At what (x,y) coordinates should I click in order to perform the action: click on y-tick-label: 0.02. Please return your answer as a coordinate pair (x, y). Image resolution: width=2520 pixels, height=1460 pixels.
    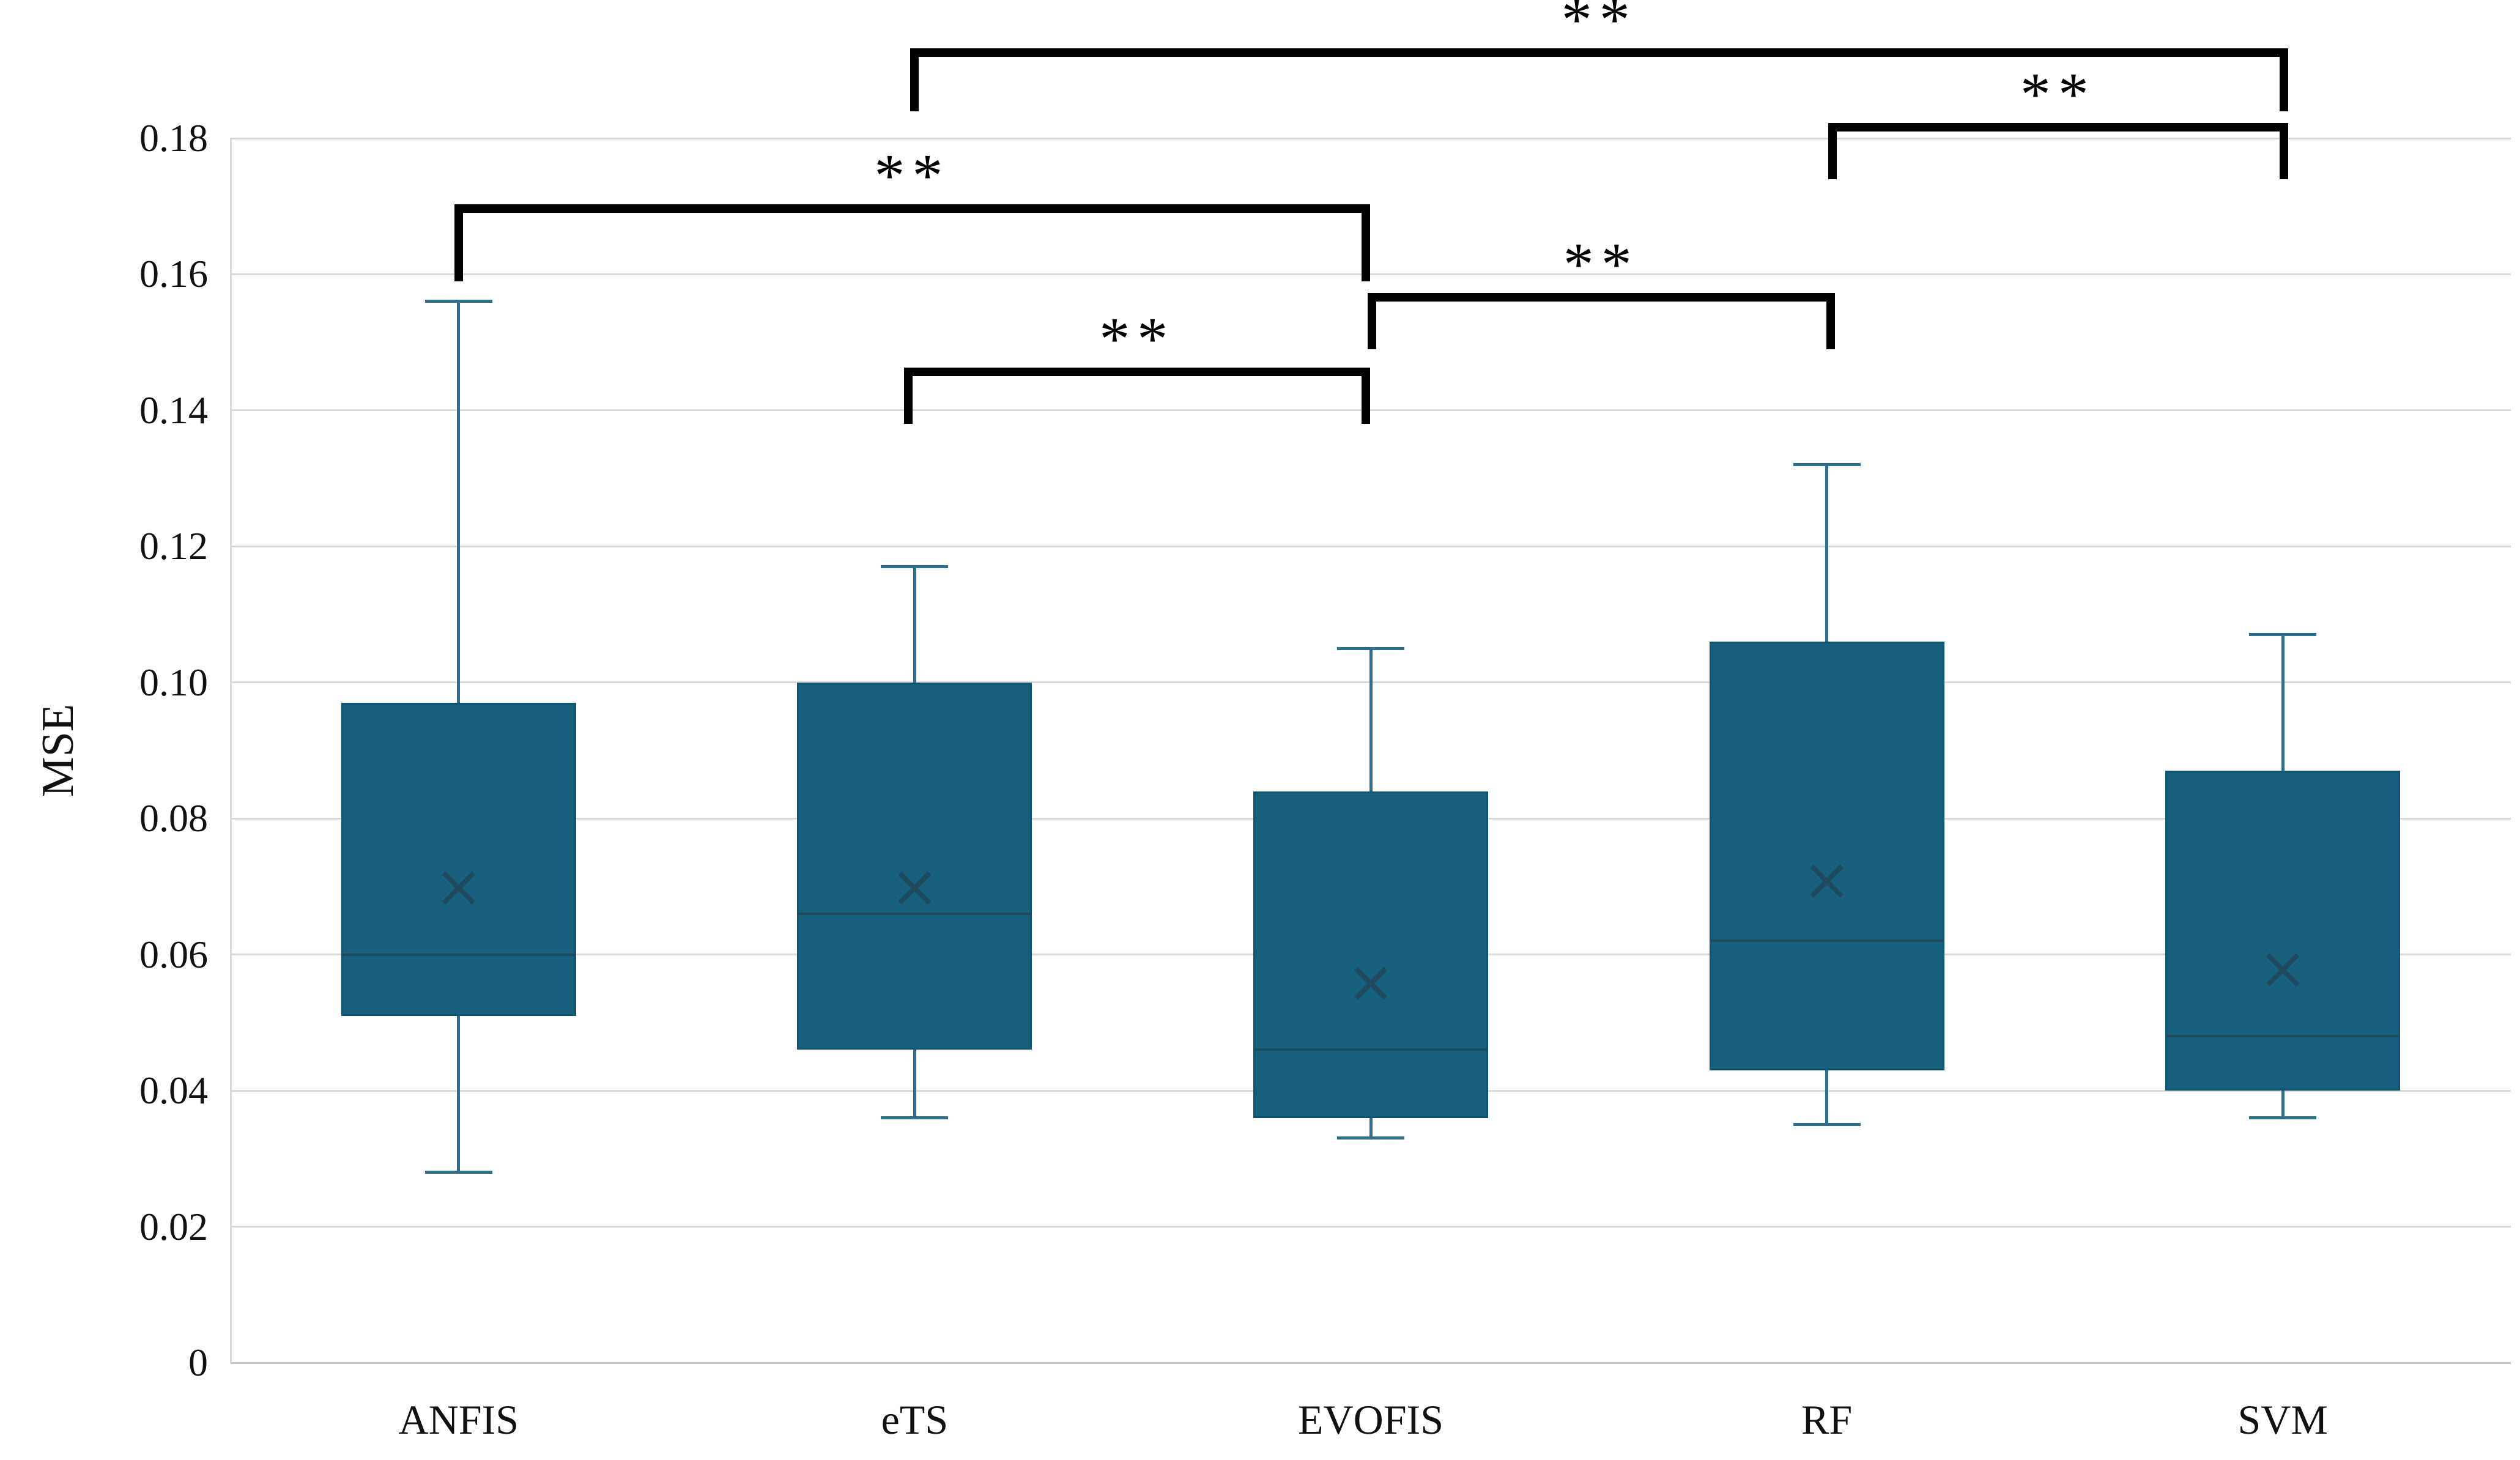
    Looking at the image, I should click on (173, 1226).